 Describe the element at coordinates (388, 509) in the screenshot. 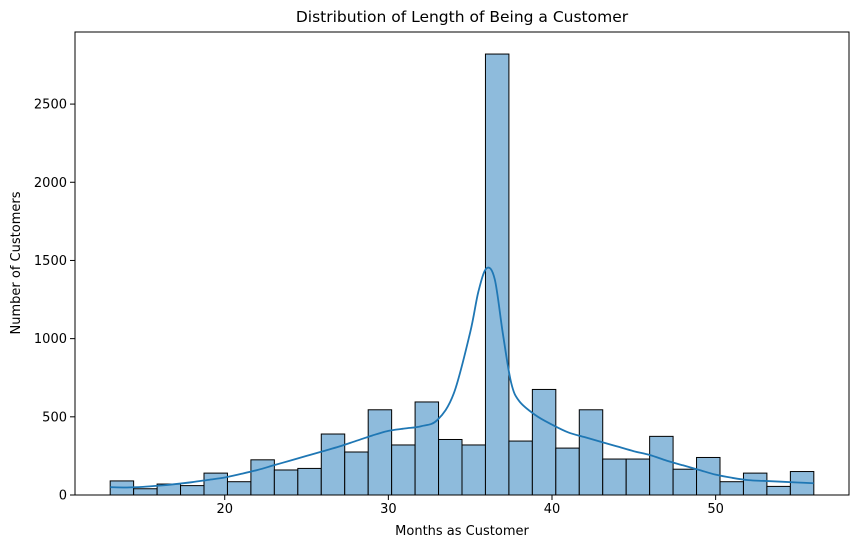

I see `x-tick-label-1: 30` at that location.